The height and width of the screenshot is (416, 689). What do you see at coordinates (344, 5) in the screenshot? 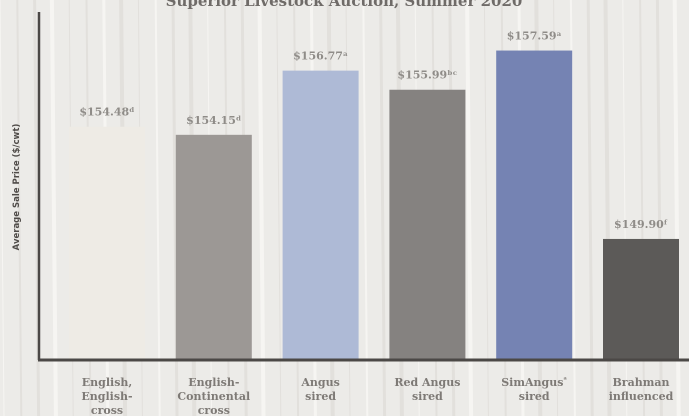
I see `chart-title: Superior Livestock Auction, Summer 2020` at bounding box center [344, 5].